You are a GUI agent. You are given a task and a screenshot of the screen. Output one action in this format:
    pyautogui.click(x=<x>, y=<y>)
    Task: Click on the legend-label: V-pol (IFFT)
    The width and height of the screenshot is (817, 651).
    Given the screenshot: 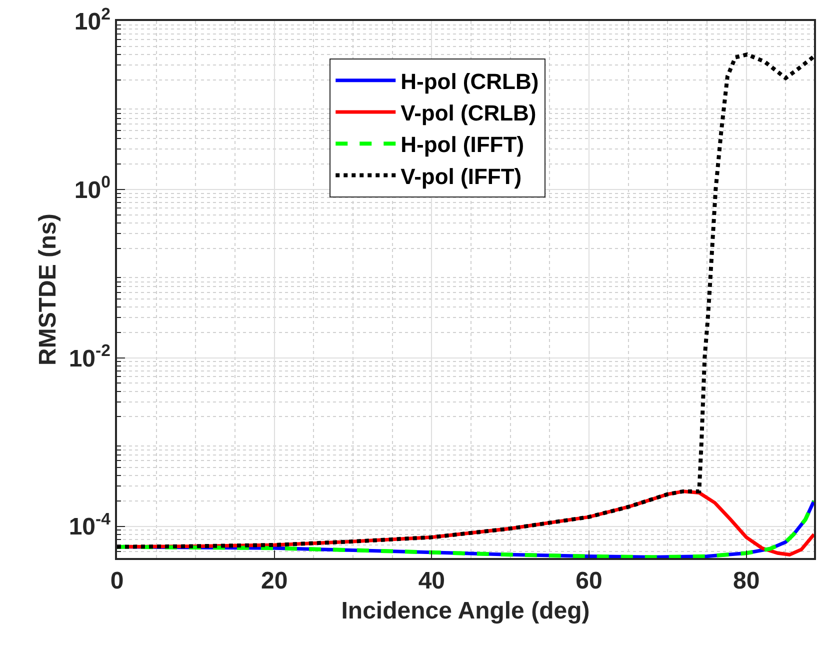 What is the action you would take?
    pyautogui.click(x=461, y=176)
    